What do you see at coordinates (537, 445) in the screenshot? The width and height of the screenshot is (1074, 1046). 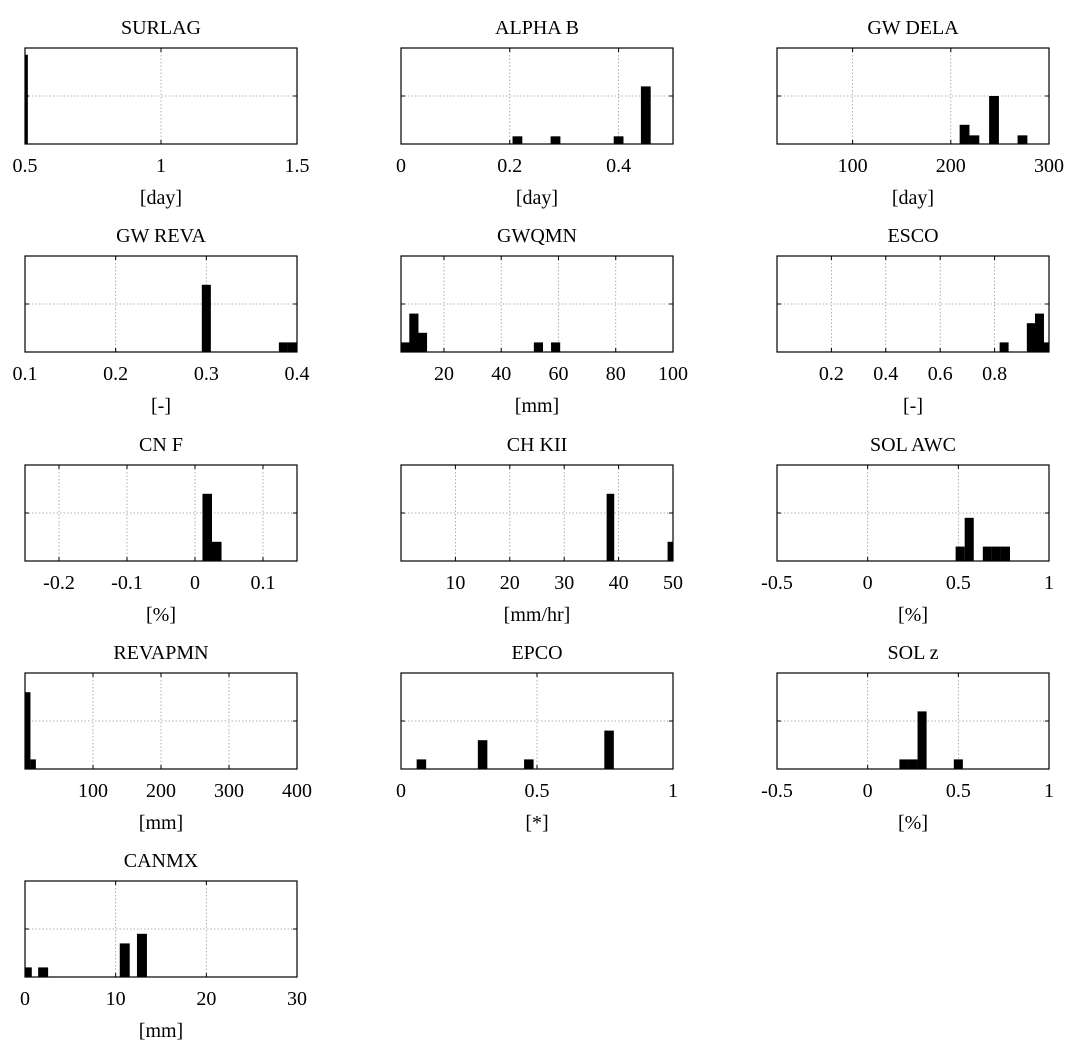 I see `panel-title: CH KII` at bounding box center [537, 445].